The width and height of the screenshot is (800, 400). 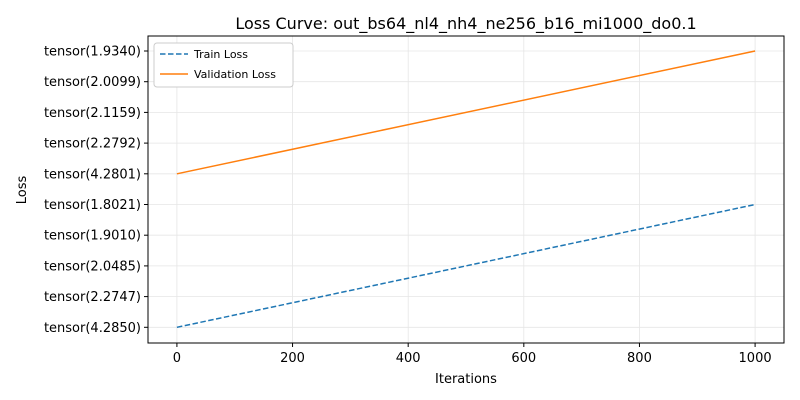 What do you see at coordinates (523, 358) in the screenshot?
I see `x-tick-label: 600` at bounding box center [523, 358].